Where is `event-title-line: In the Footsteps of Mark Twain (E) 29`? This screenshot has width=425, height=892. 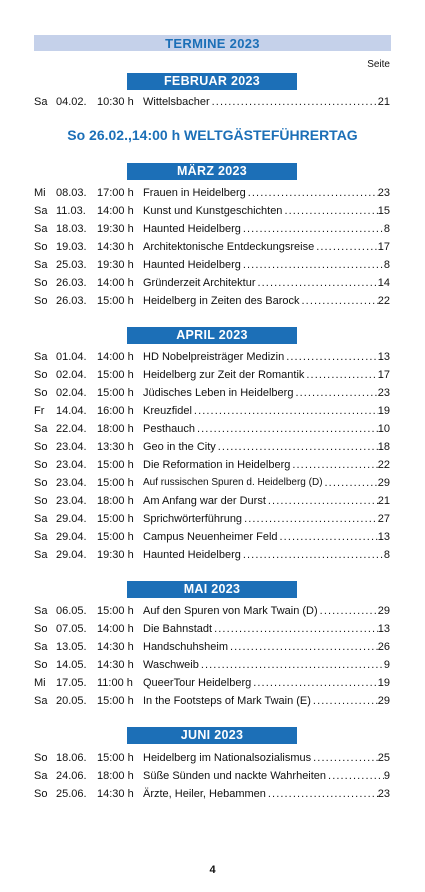 event-title-line: In the Footsteps of Mark Twain (E) 29 is located at coordinates (266, 701).